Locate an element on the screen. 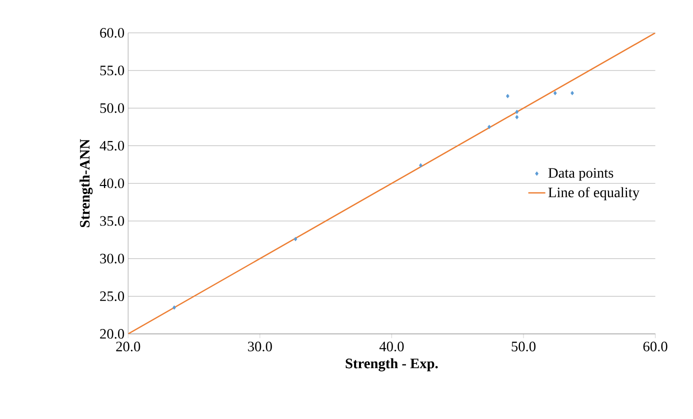 This screenshot has width=693, height=419. x-tick-label: 50.0 is located at coordinates (524, 347).